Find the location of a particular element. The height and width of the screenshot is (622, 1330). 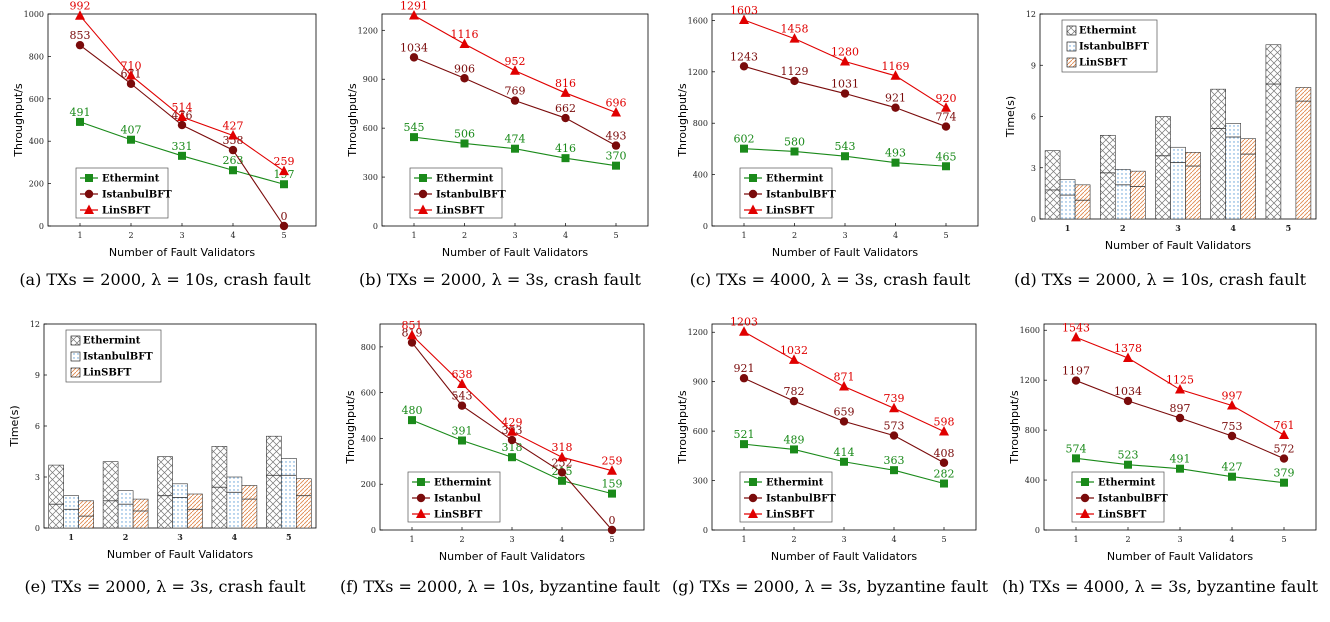

data-label: 1603 is located at coordinates (744, 10).